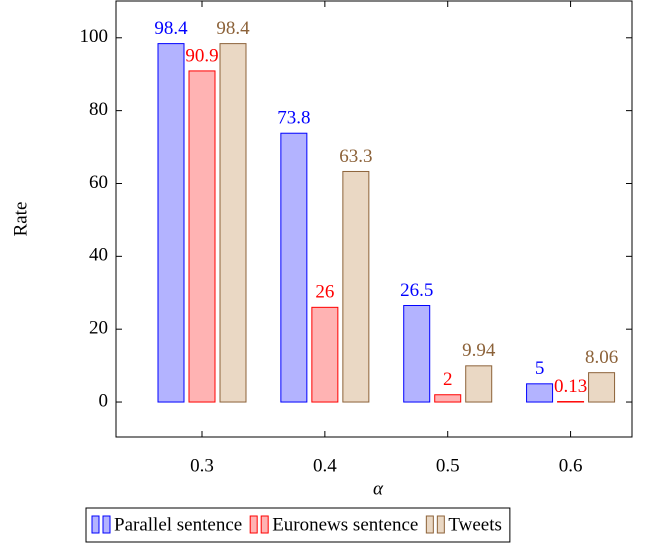  What do you see at coordinates (475, 524) in the screenshot?
I see `legend-label: Tweets` at bounding box center [475, 524].